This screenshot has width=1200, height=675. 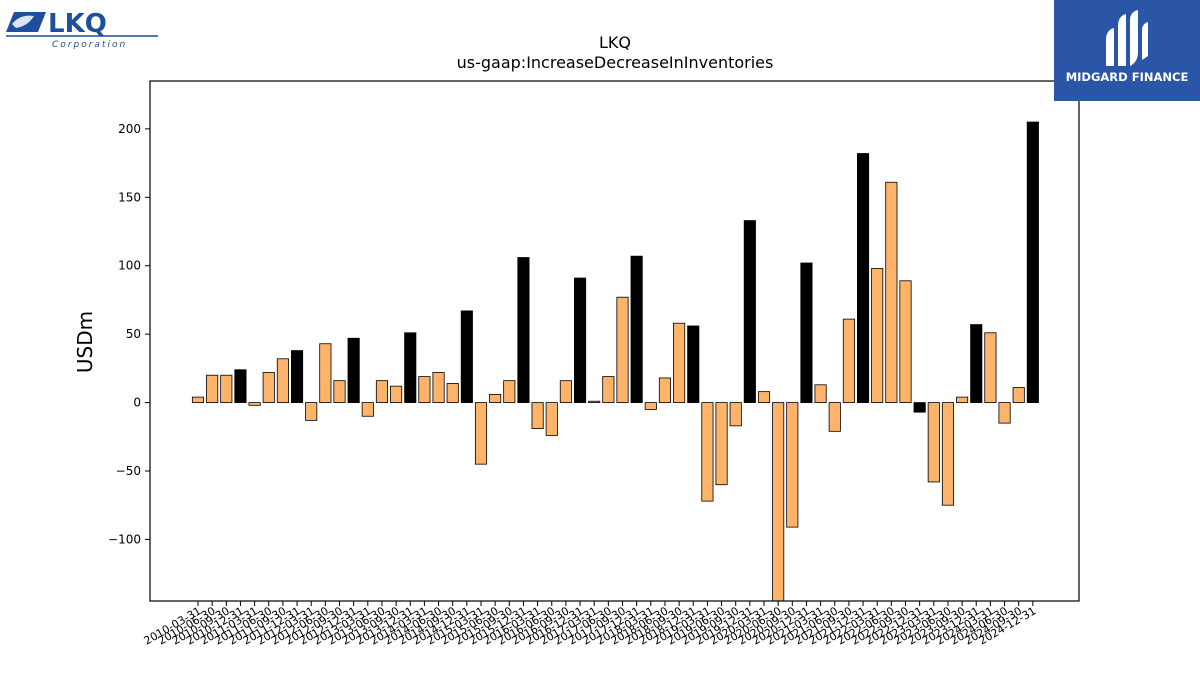 What do you see at coordinates (85, 342) in the screenshot?
I see `y-axis-label: USDm` at bounding box center [85, 342].